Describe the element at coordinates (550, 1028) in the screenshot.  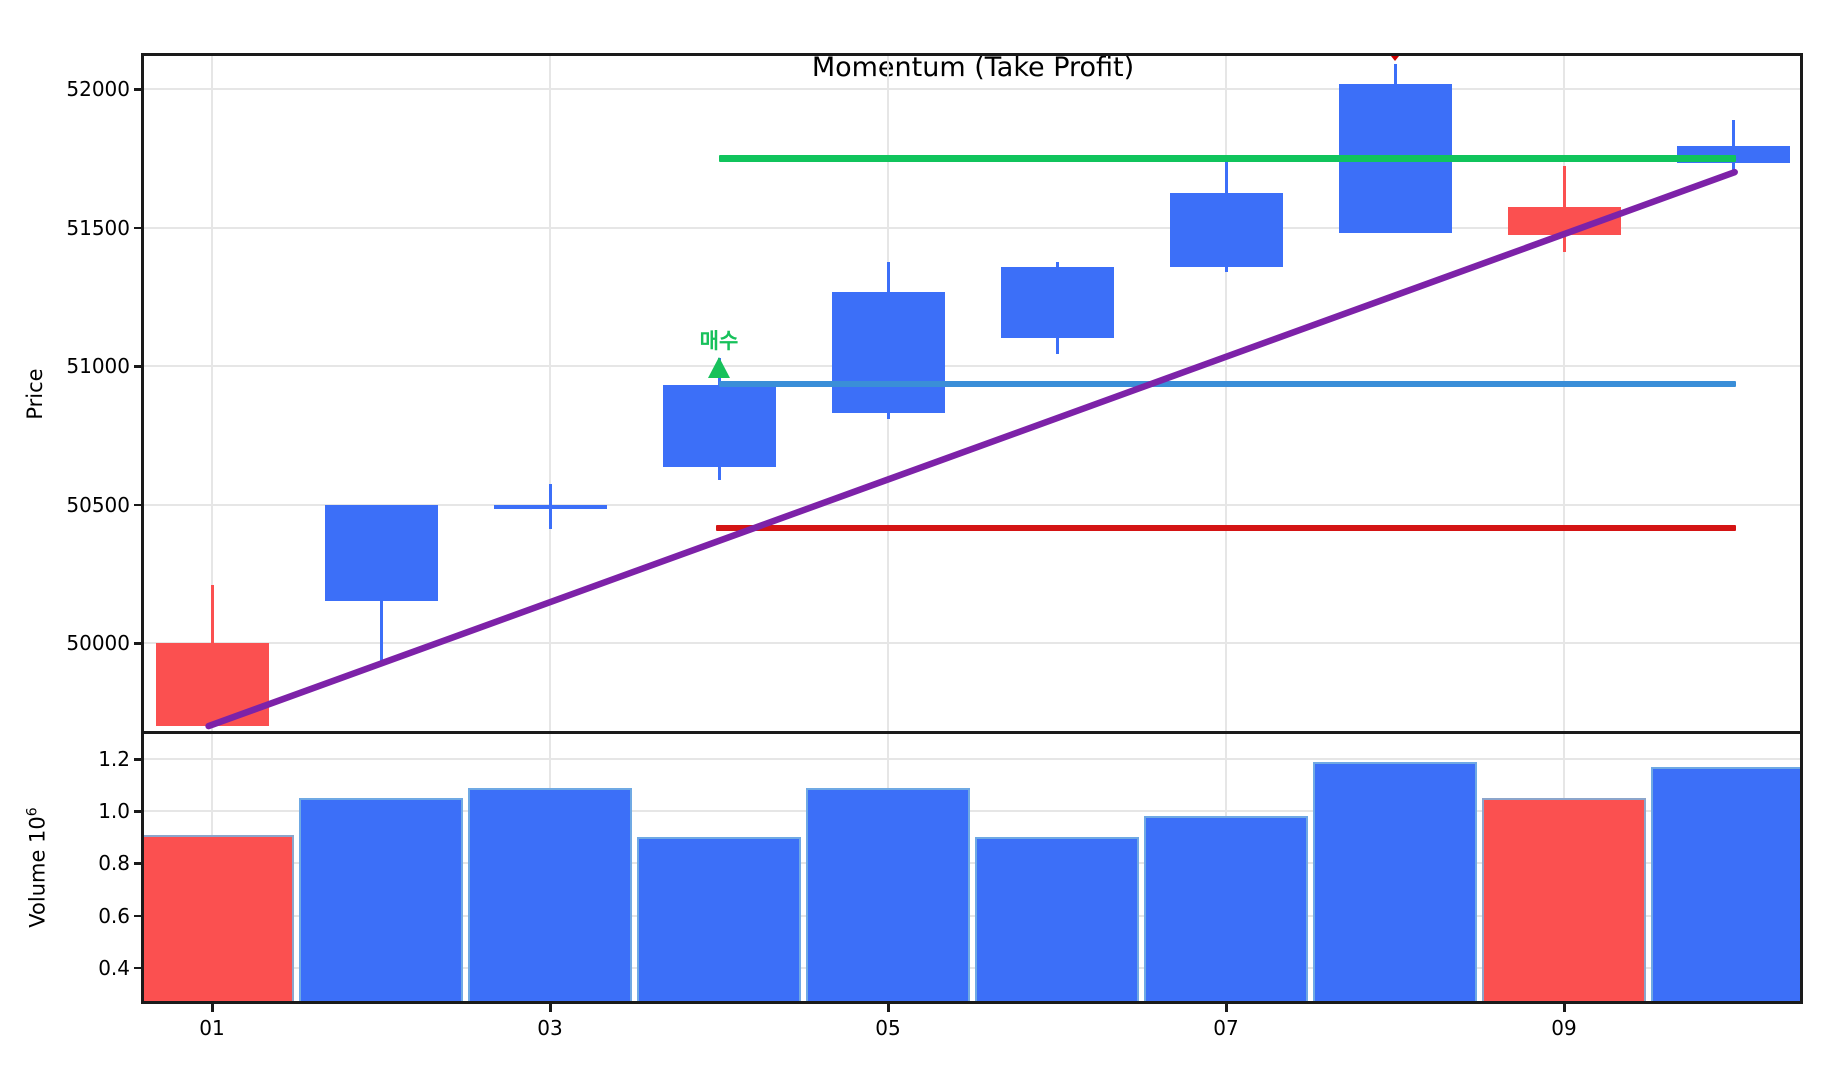
I see `x-tick-label: 03` at that location.